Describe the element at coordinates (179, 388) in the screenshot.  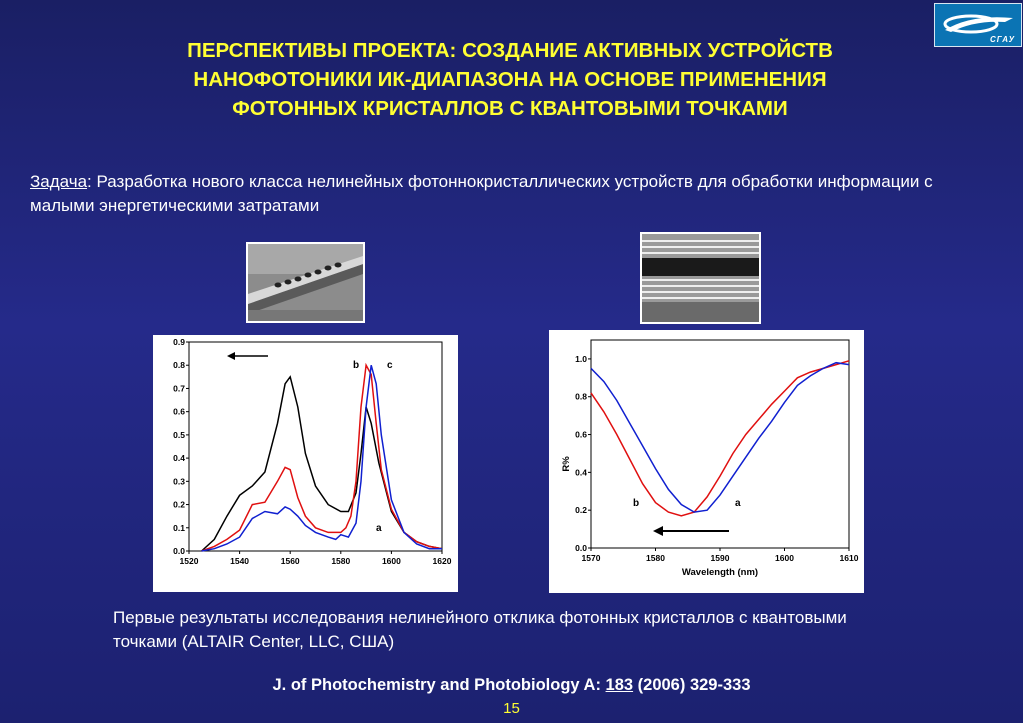
I see `y-tick-label: 0.7` at that location.